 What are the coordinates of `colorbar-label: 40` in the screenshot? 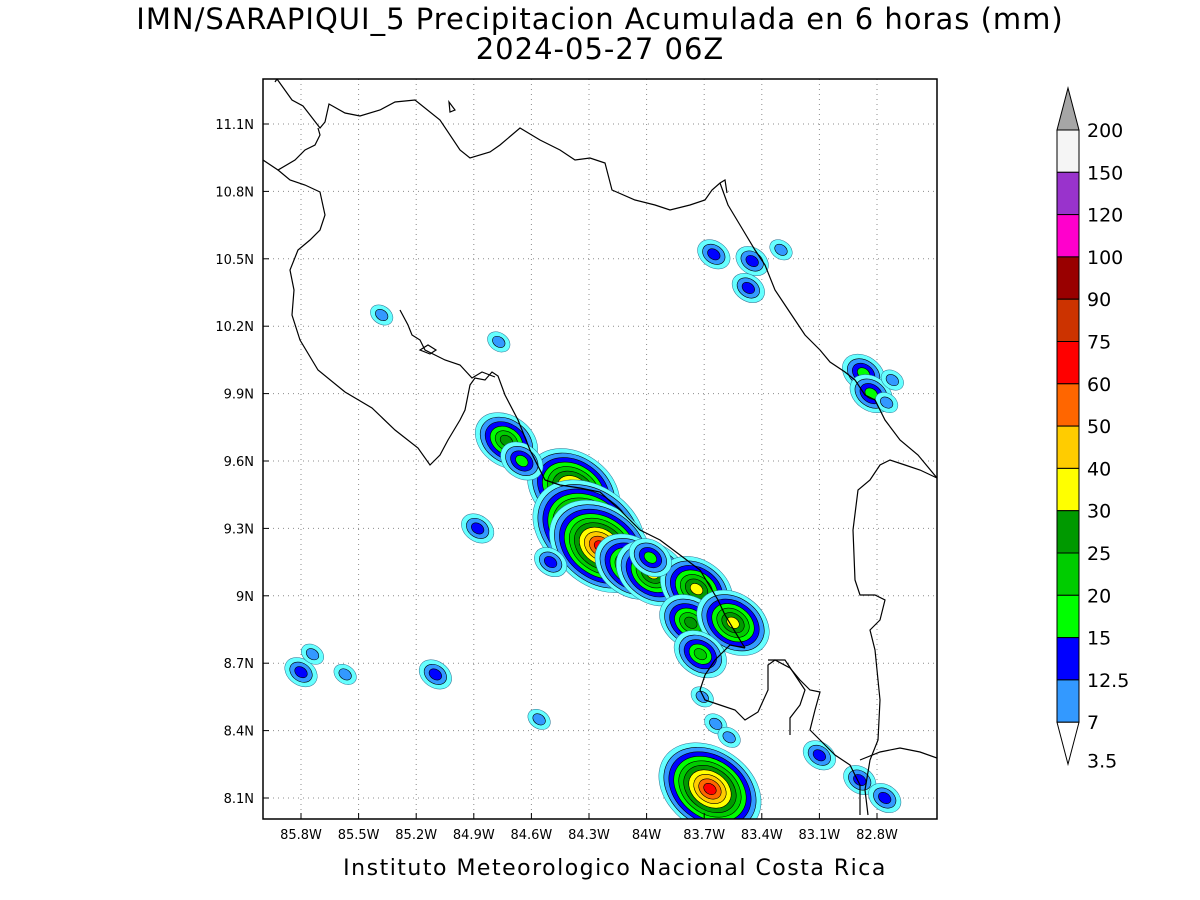 It's located at (1099, 469).